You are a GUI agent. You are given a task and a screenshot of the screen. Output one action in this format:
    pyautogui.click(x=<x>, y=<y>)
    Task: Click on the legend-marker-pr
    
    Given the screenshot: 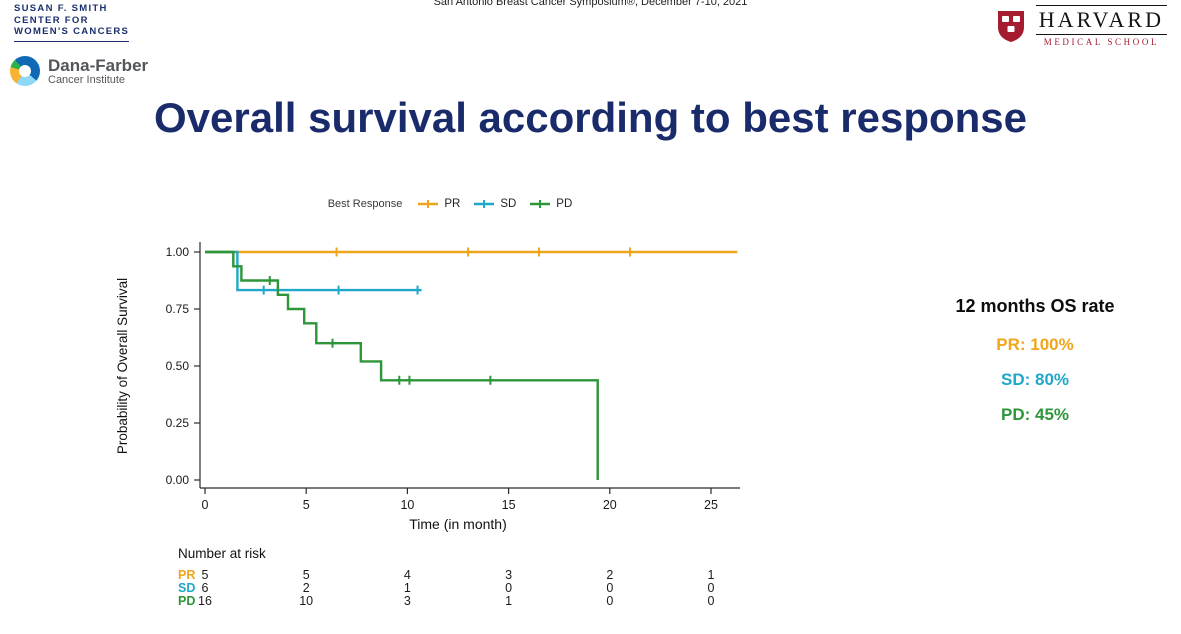 What is the action you would take?
    pyautogui.click(x=428, y=204)
    